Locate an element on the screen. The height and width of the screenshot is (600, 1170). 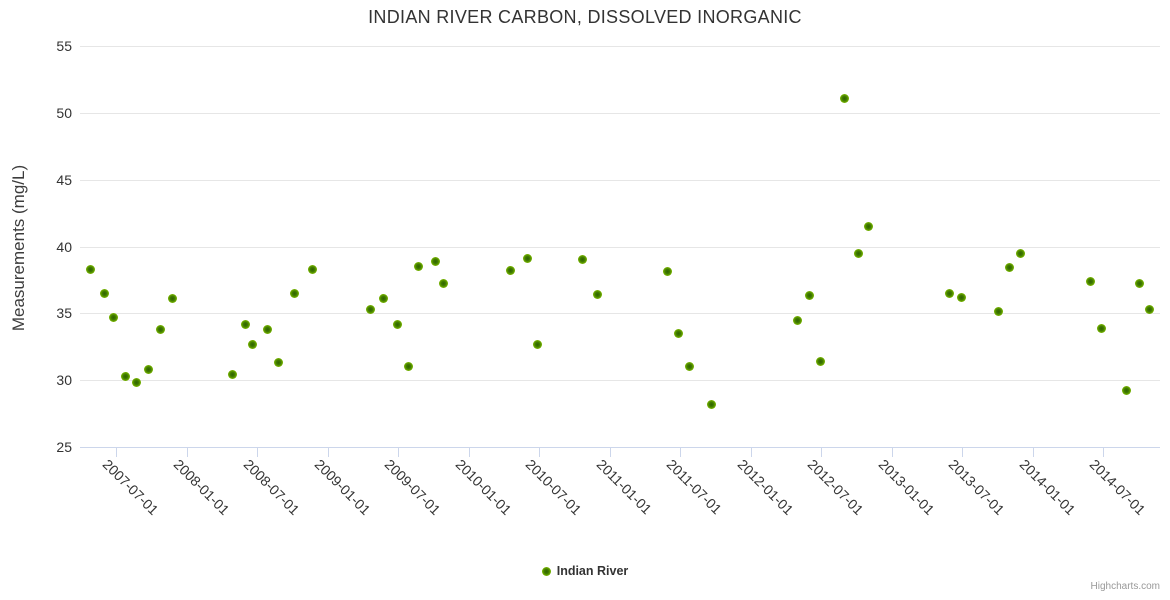
x-axis-tick-label: 2011-01-01 is located at coordinates (624, 487).